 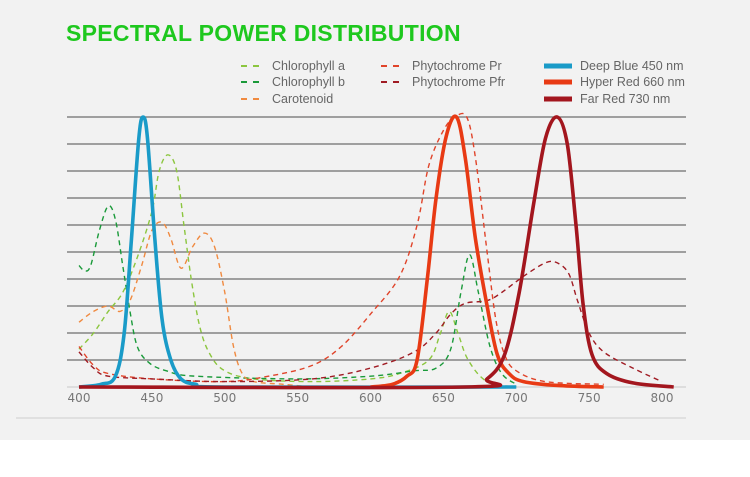 I want to click on legend-label: Chlorophyll a, so click(x=308, y=66).